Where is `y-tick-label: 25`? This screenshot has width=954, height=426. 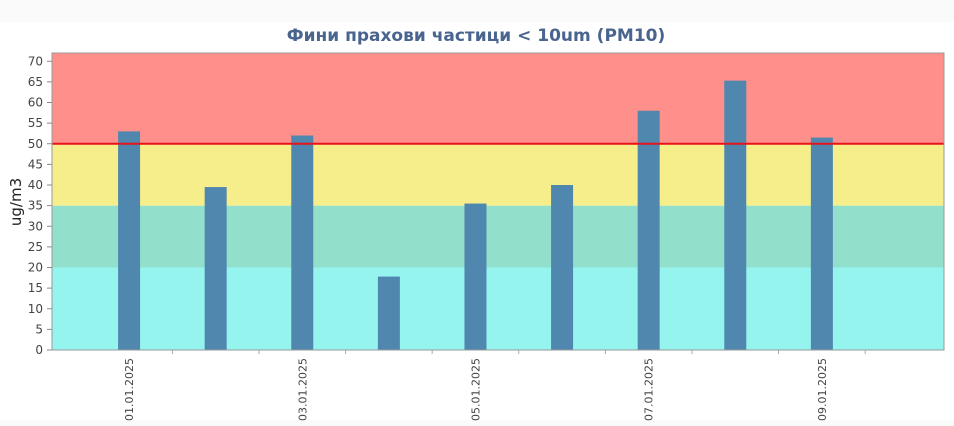 y-tick-label: 25 is located at coordinates (35, 247).